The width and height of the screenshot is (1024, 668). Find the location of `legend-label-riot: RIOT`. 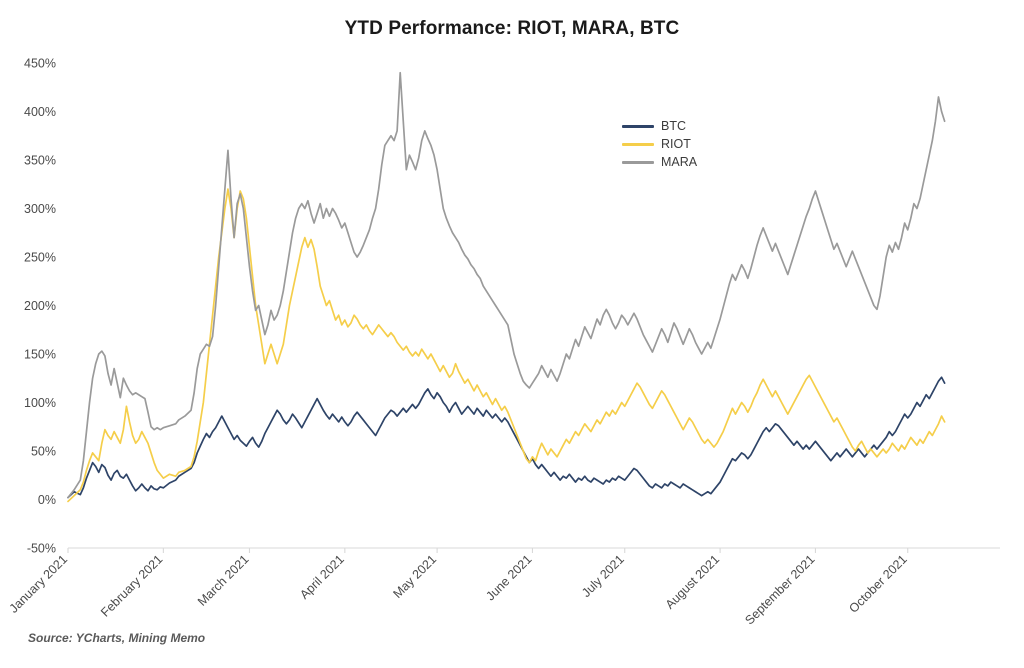

legend-label-riot: RIOT is located at coordinates (676, 144).